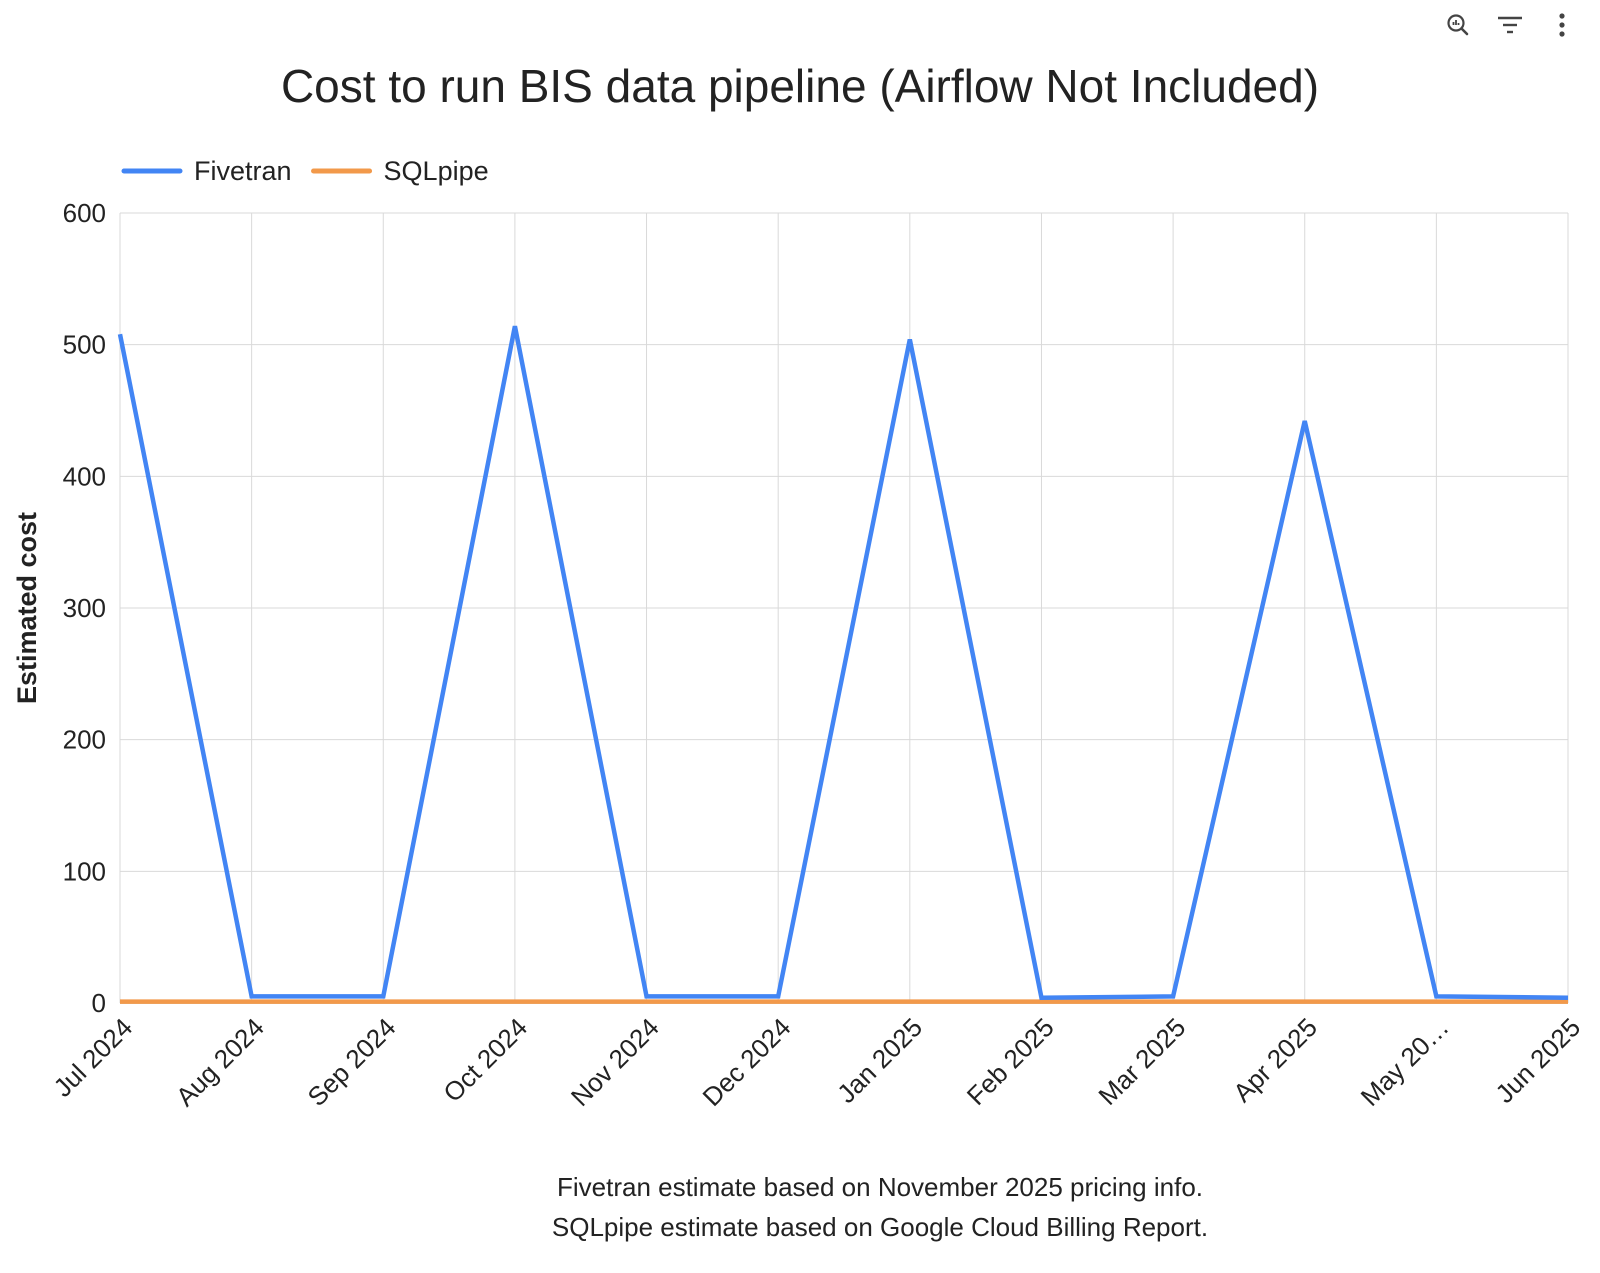 This screenshot has height=1273, width=1600. I want to click on filter-icon, so click(1510, 25).